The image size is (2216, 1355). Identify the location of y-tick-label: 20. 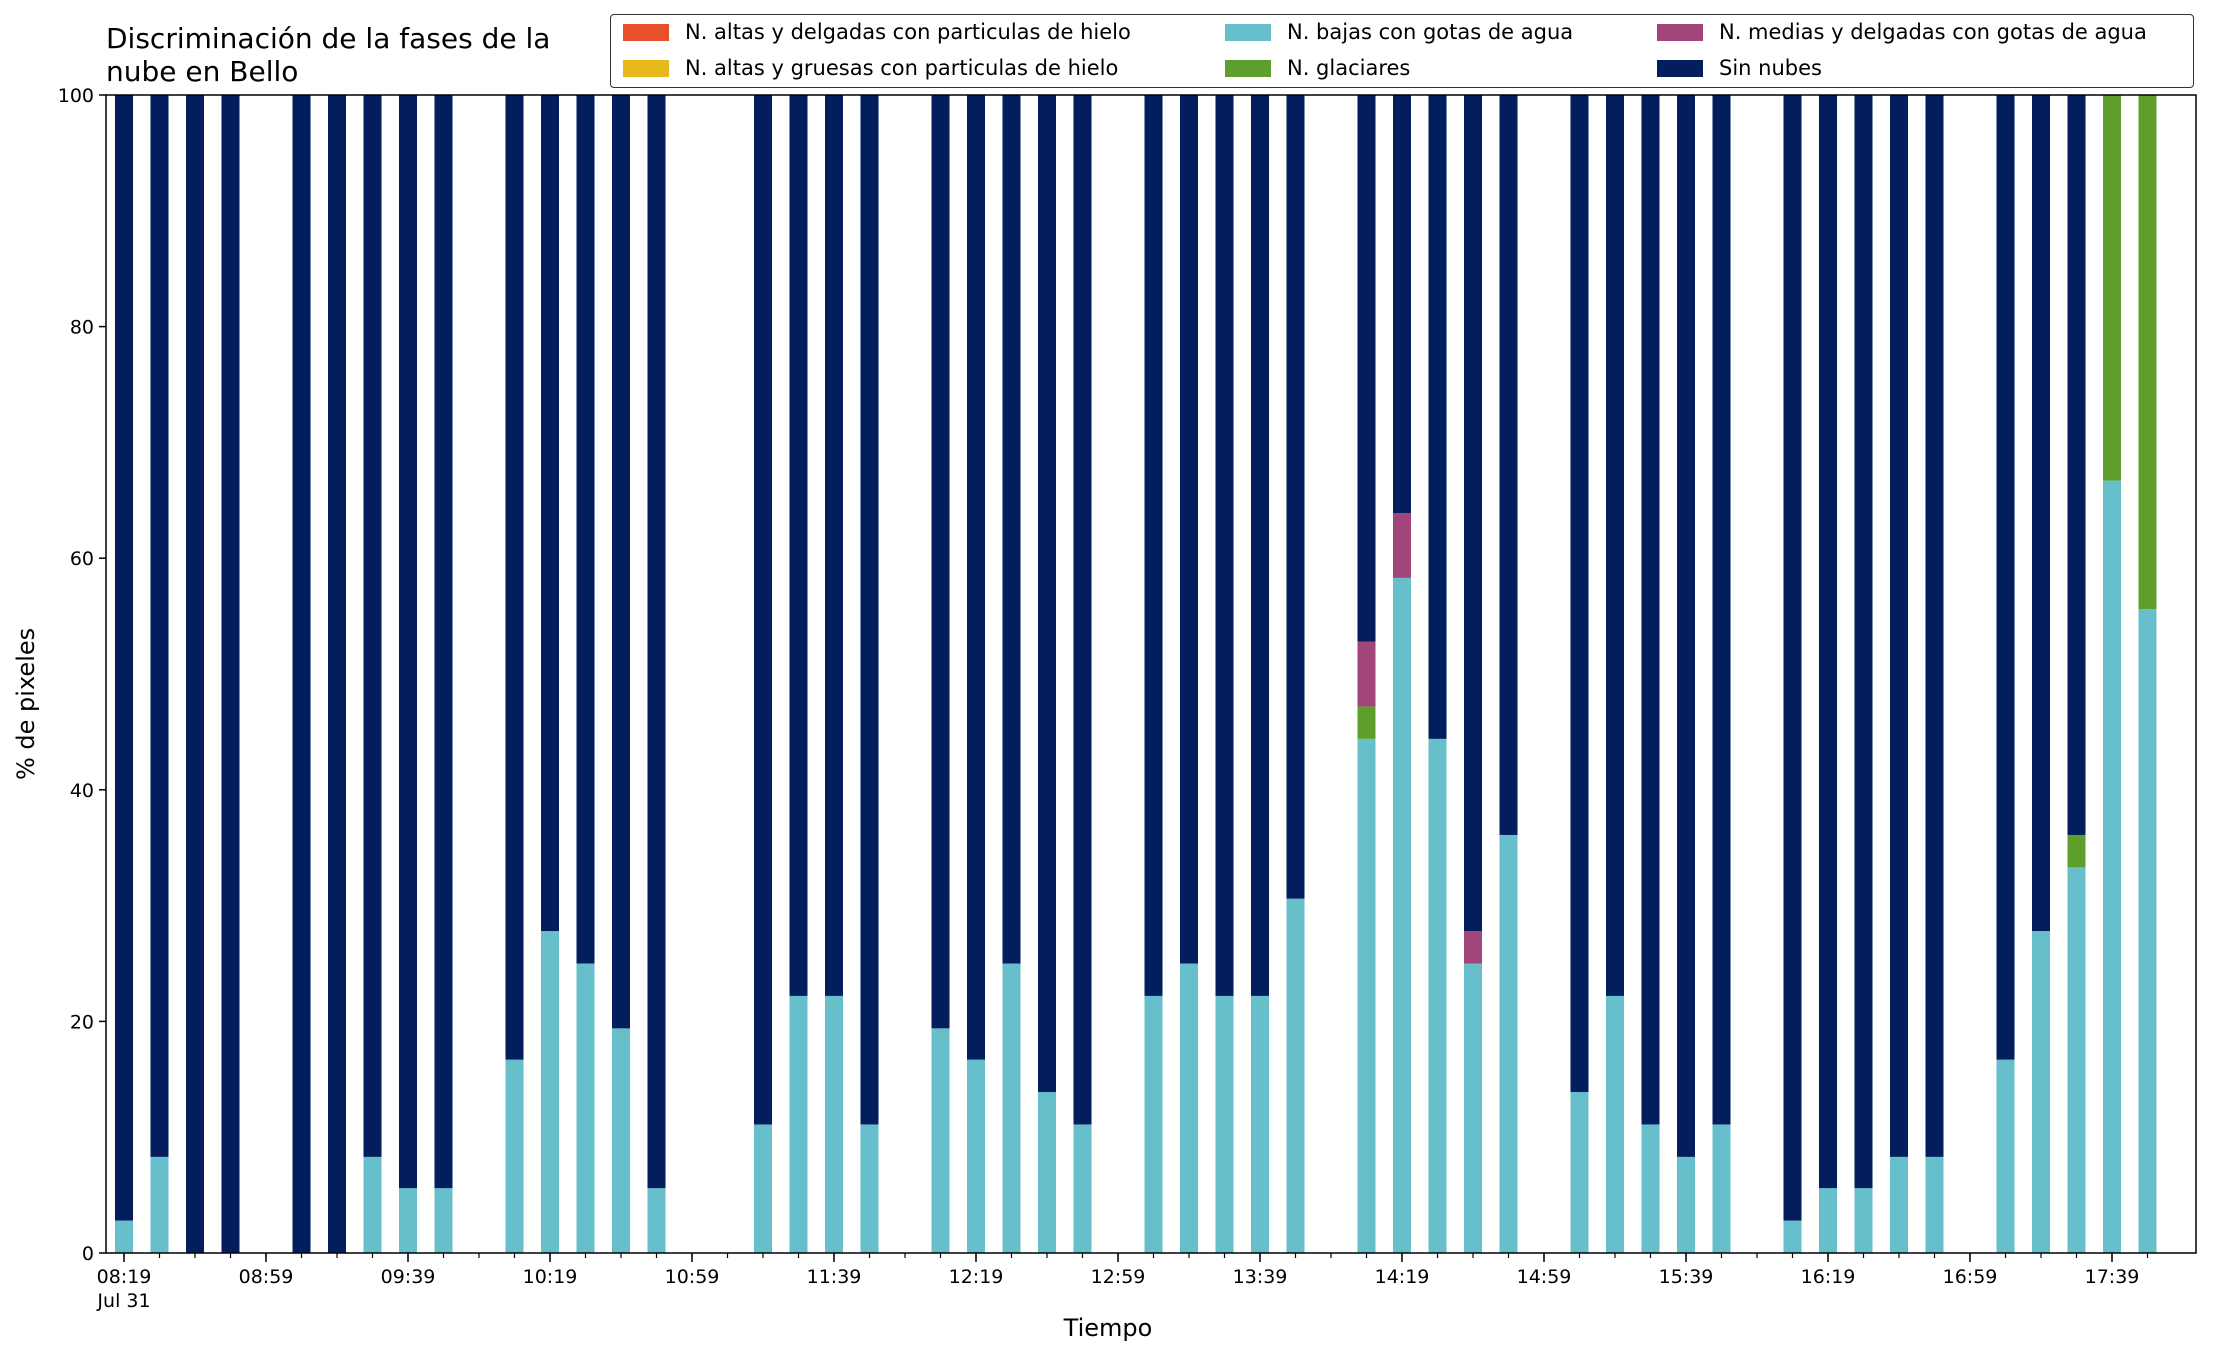
(82, 1022).